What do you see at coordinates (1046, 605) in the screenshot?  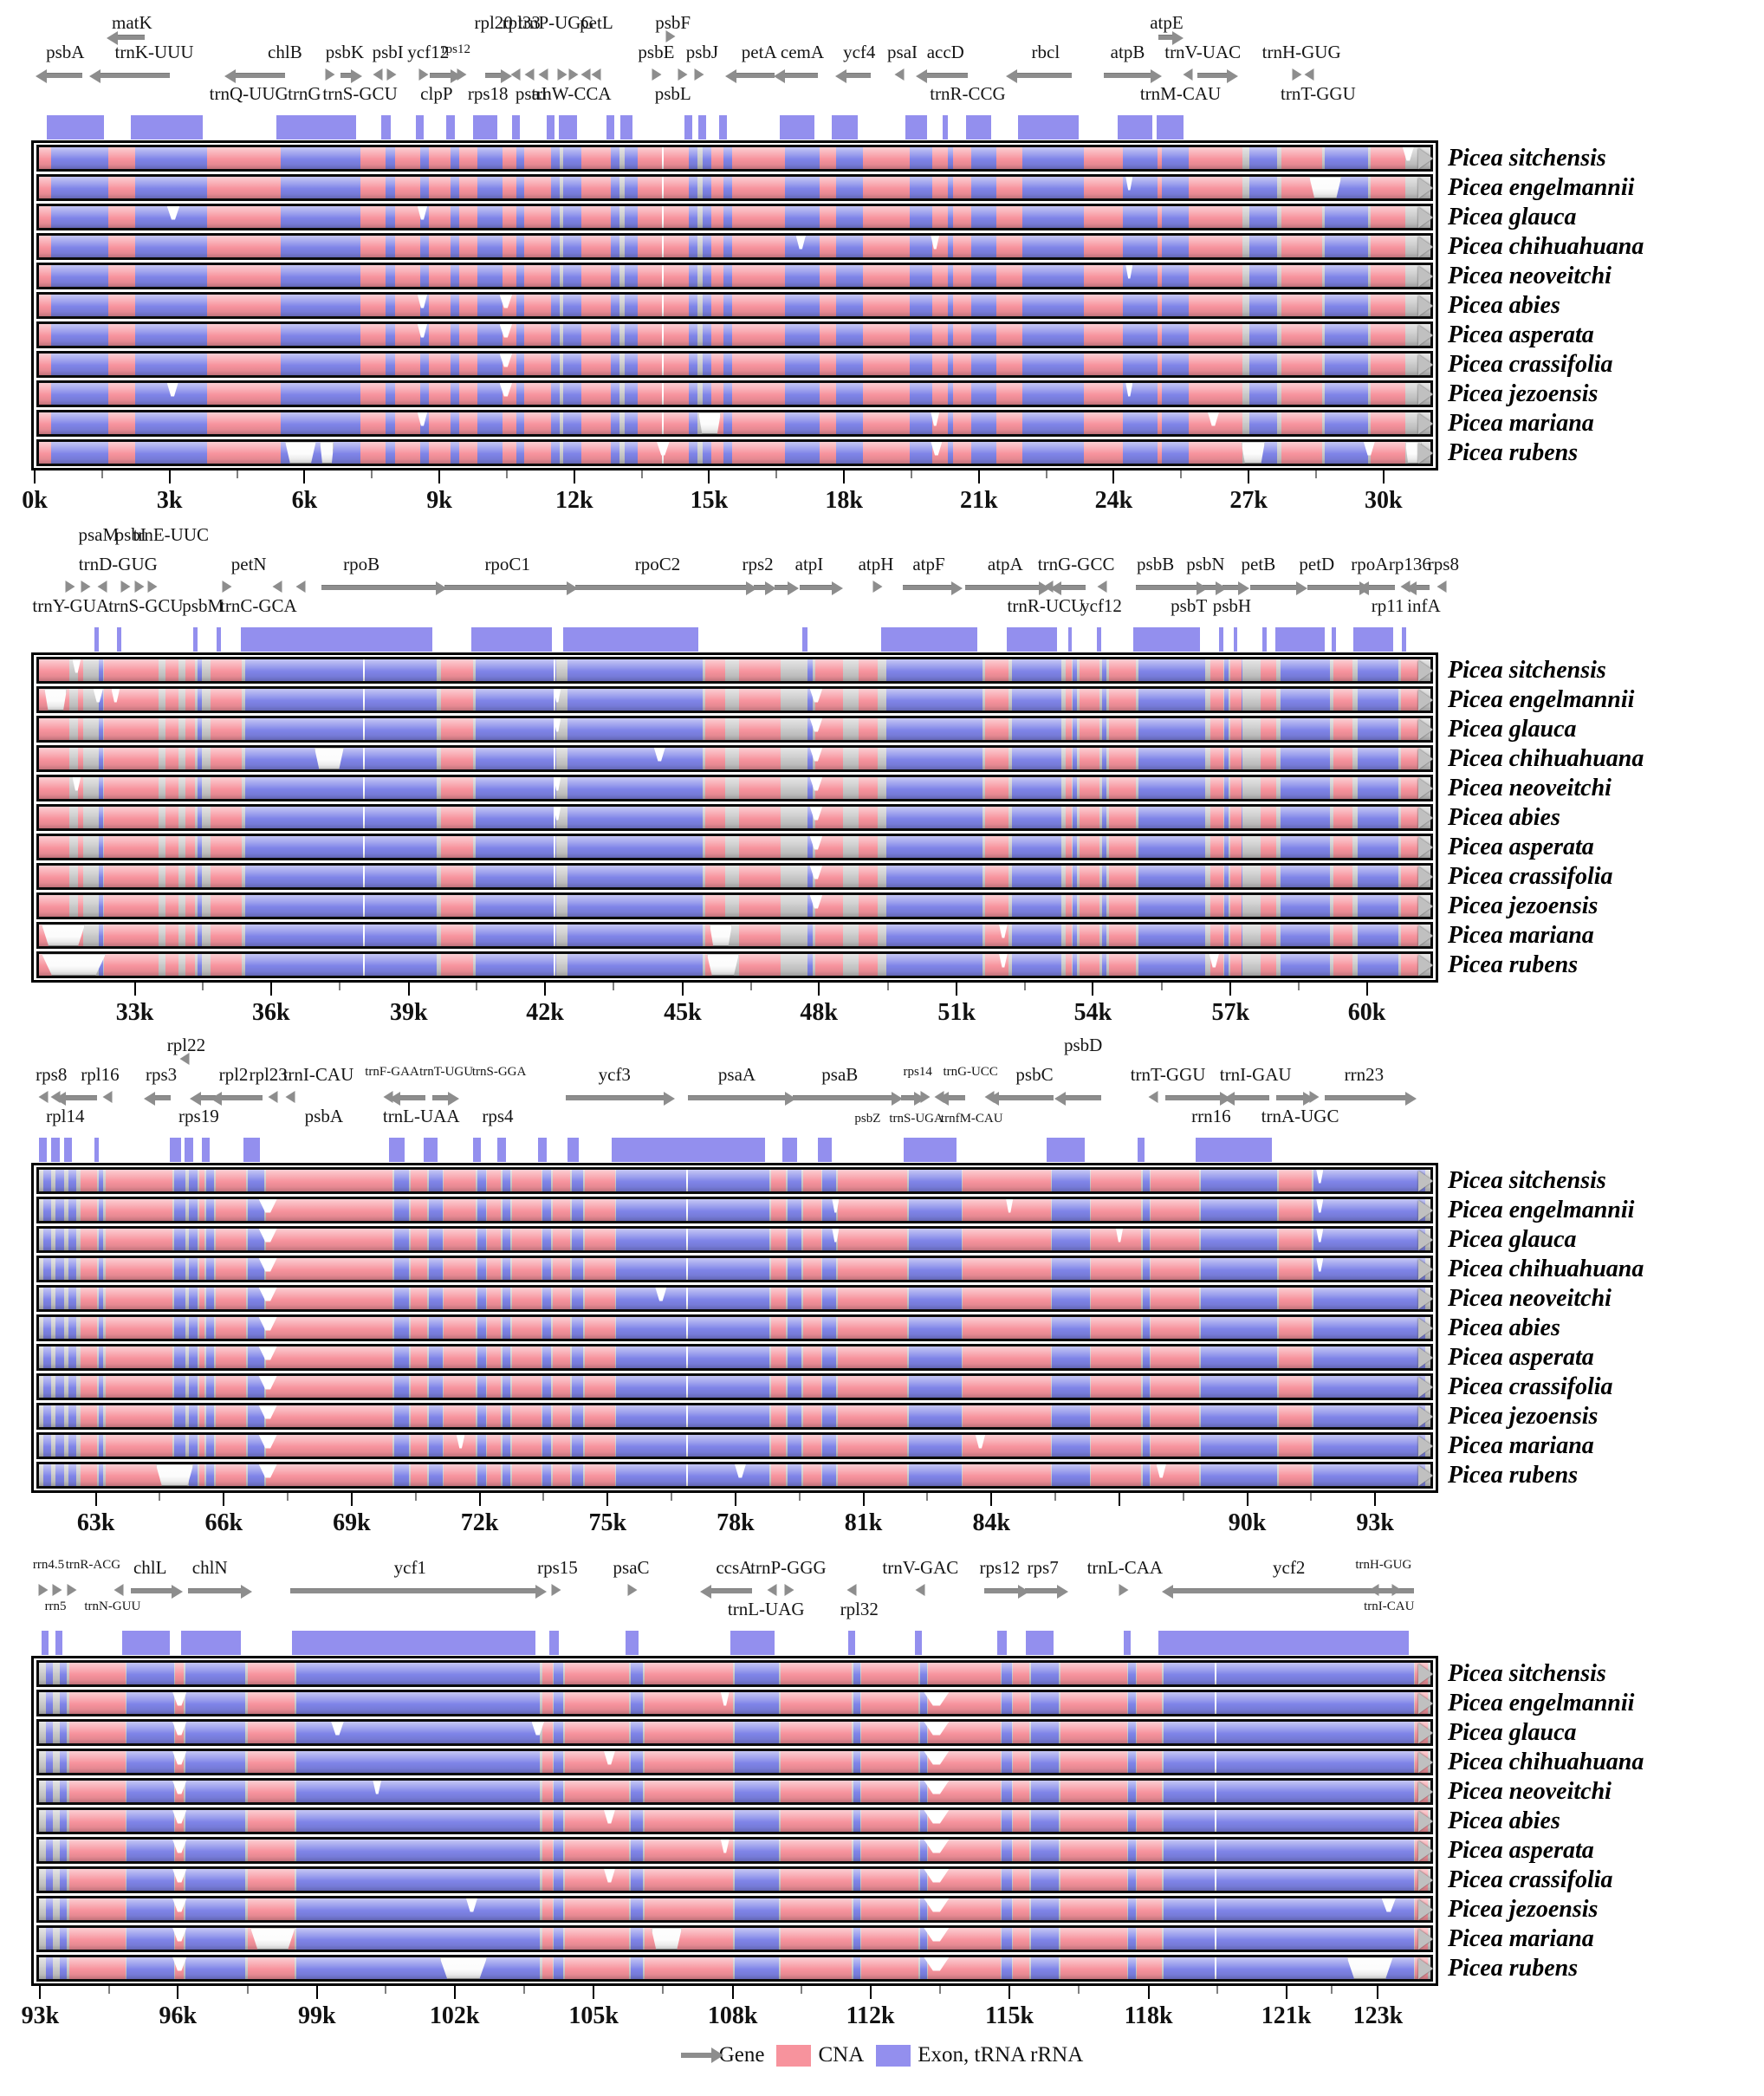 I see `gene-label: trnR-UCU` at bounding box center [1046, 605].